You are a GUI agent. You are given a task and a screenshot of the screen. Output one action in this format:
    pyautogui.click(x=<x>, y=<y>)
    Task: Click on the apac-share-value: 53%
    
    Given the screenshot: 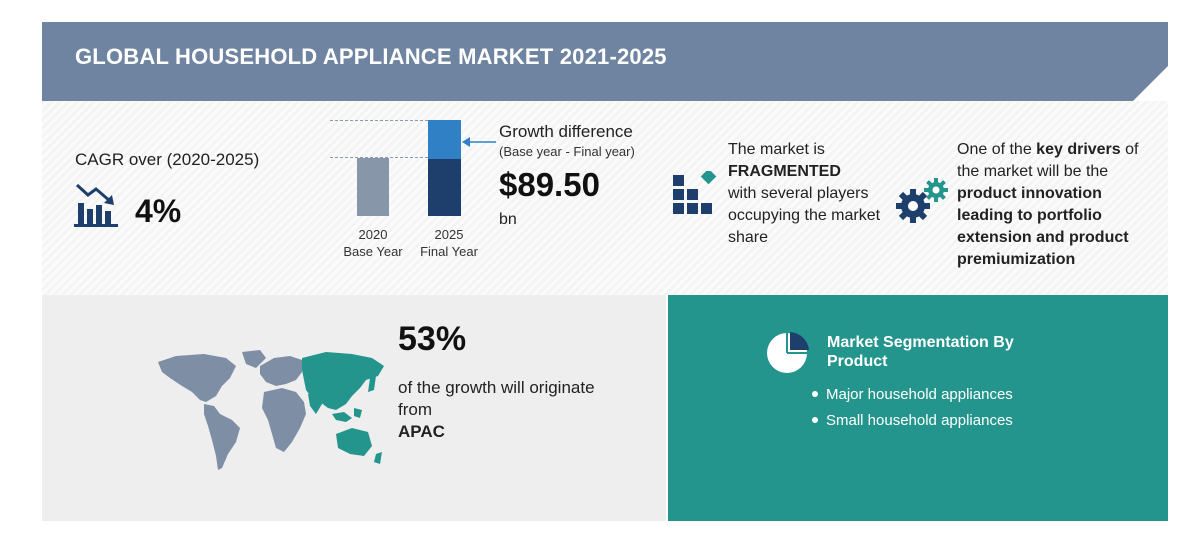 What is the action you would take?
    pyautogui.click(x=432, y=339)
    